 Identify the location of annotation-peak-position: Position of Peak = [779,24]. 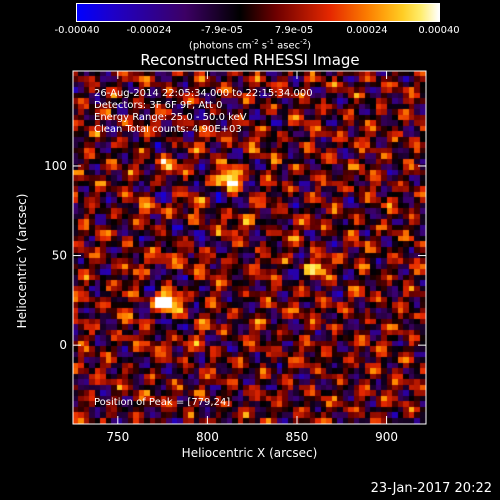
(162, 402).